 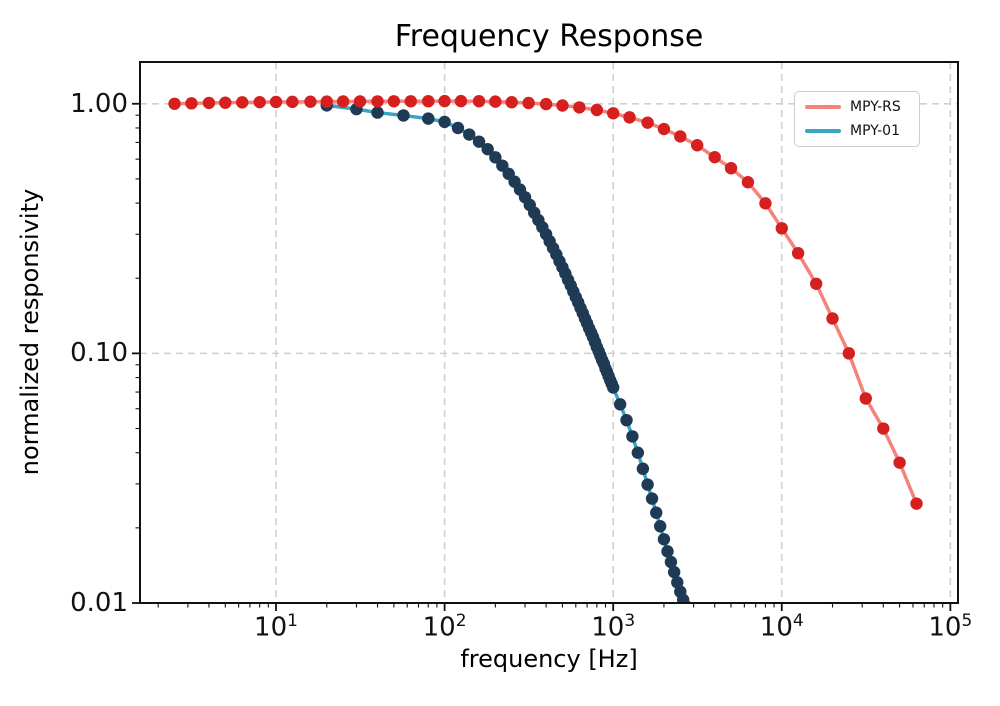 I want to click on x-tick-label: 10², so click(x=444, y=627).